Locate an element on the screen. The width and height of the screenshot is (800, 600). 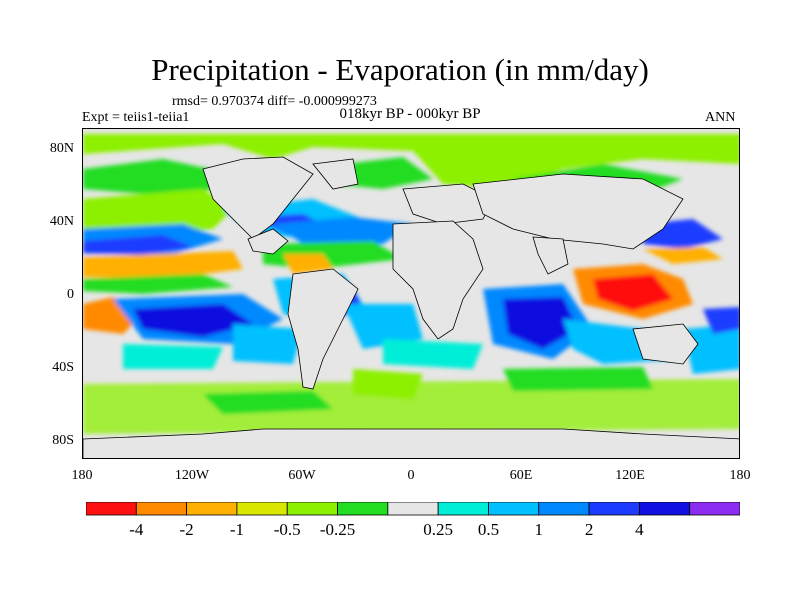
colorbar-label: 0.25 is located at coordinates (438, 529).